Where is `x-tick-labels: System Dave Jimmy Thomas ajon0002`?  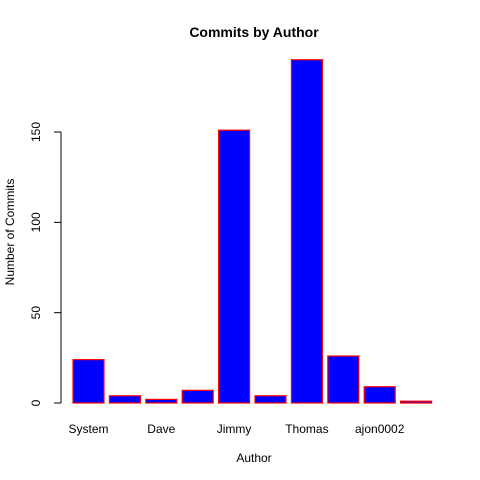
x-tick-labels: System Dave Jimmy Thomas ajon0002 is located at coordinates (236, 429).